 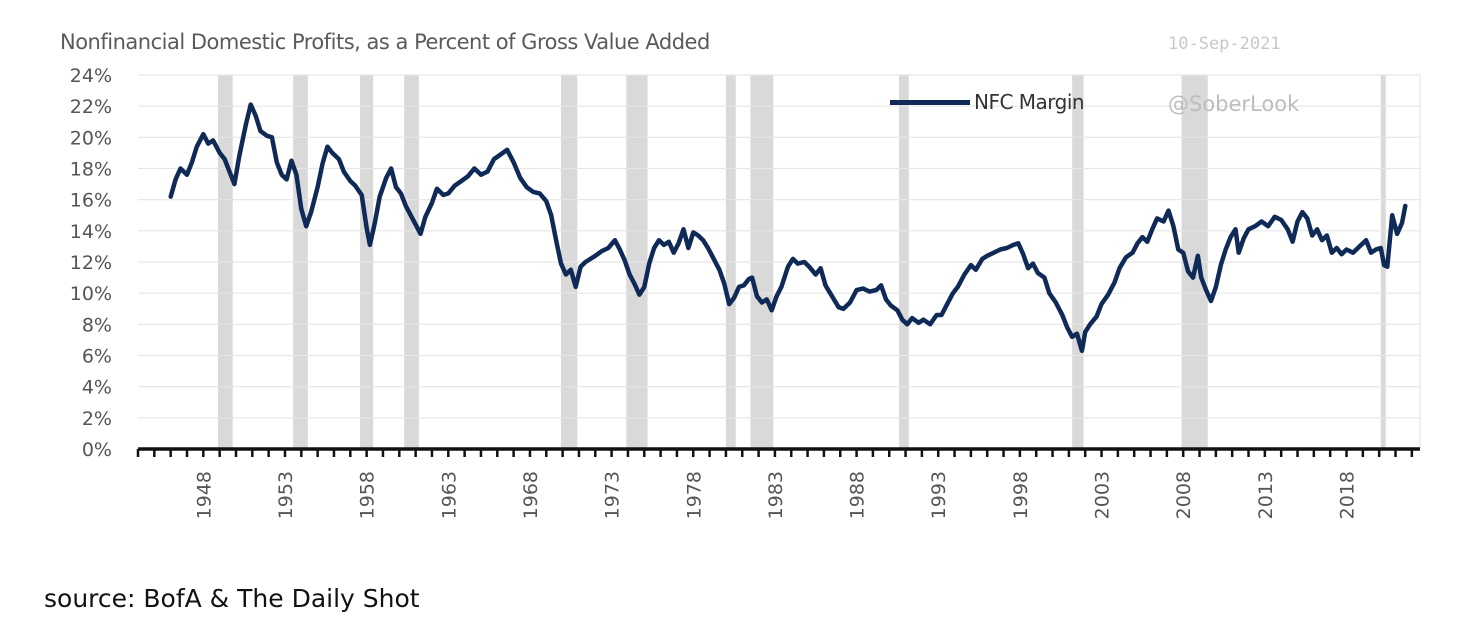 What do you see at coordinates (1348, 495) in the screenshot?
I see `x-tick-label: 2018` at bounding box center [1348, 495].